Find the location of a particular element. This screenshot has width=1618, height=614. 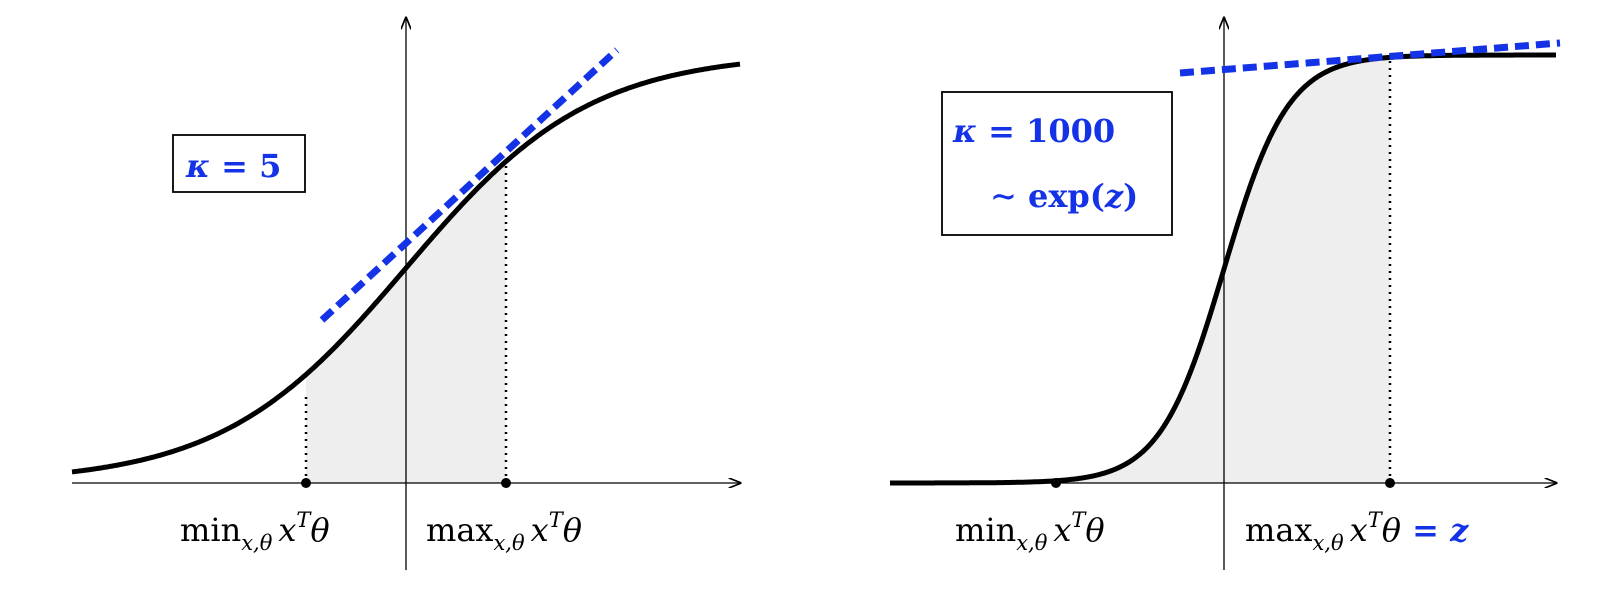

left-min-label: minx,θ xTθ is located at coordinates (255, 531).